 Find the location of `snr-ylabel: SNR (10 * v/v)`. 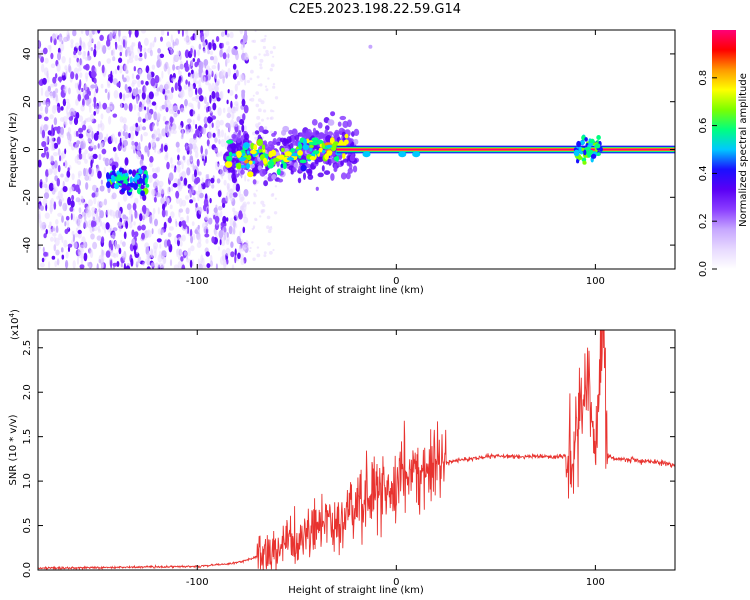

snr-ylabel: SNR (10 * v/v) is located at coordinates (13, 449).